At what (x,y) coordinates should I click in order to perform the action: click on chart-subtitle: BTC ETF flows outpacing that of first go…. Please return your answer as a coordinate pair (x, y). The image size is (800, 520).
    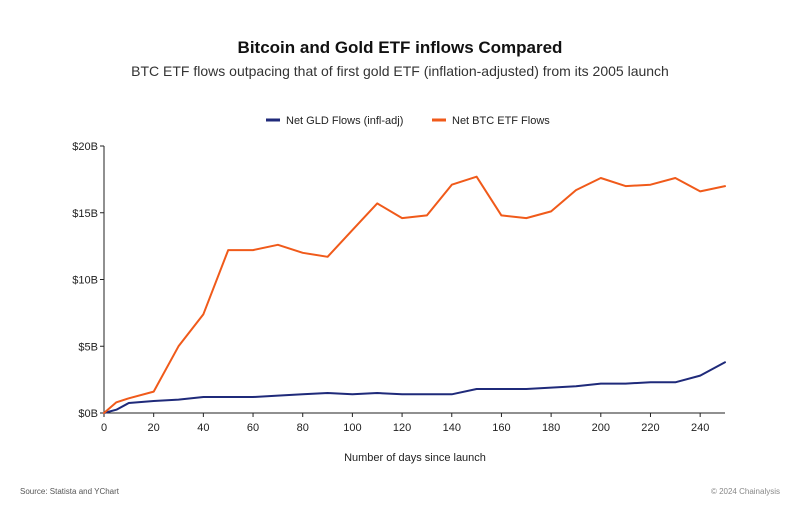
    Looking at the image, I should click on (400, 71).